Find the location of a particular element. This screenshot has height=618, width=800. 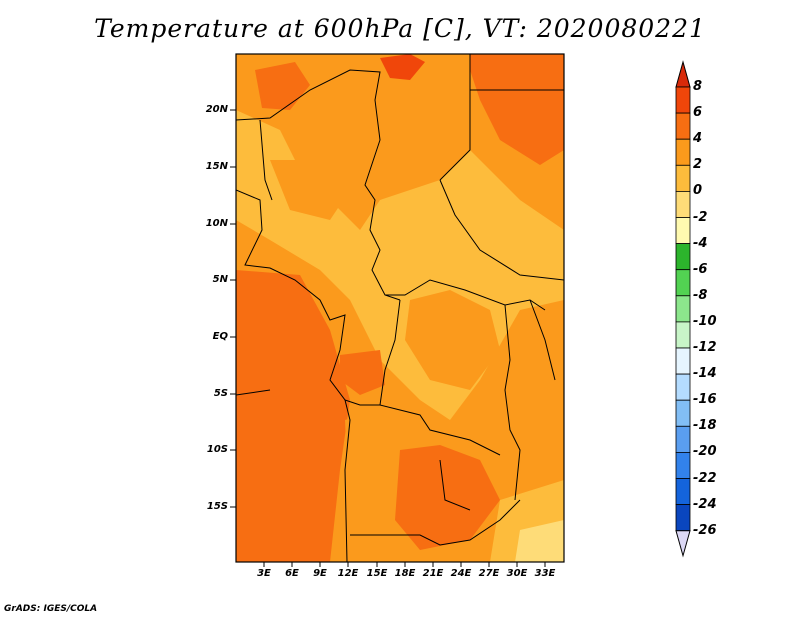

colorbar-label: -6 is located at coordinates (700, 269).